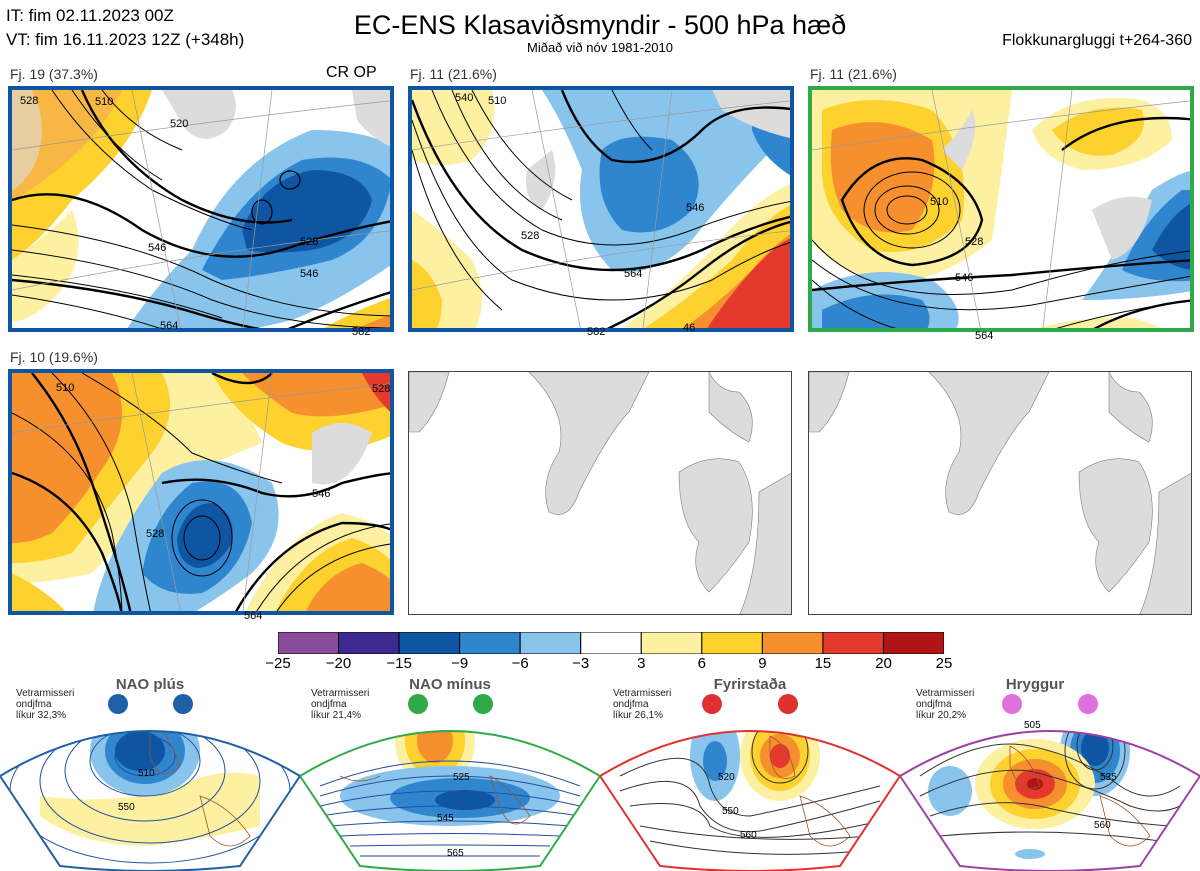  Describe the element at coordinates (883, 663) in the screenshot. I see `colorbar-tick-label: 20` at that location.